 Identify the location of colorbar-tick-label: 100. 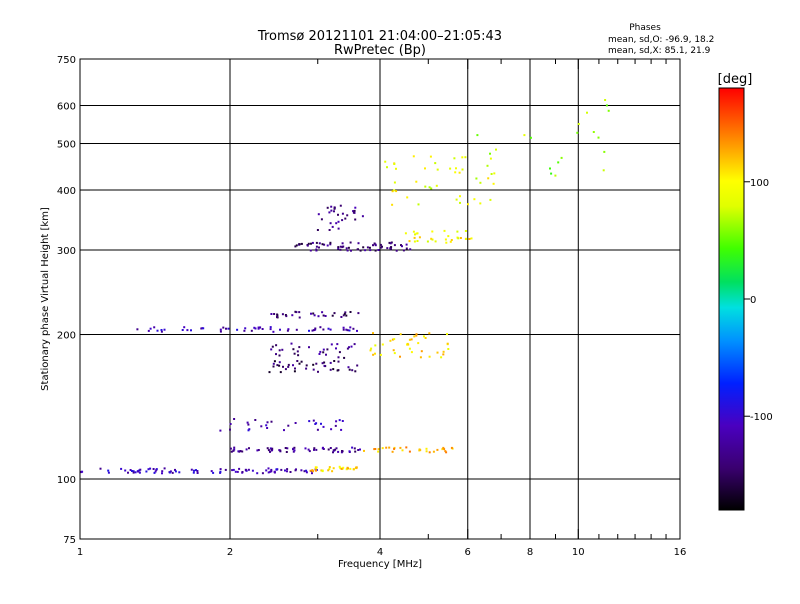
(759, 183).